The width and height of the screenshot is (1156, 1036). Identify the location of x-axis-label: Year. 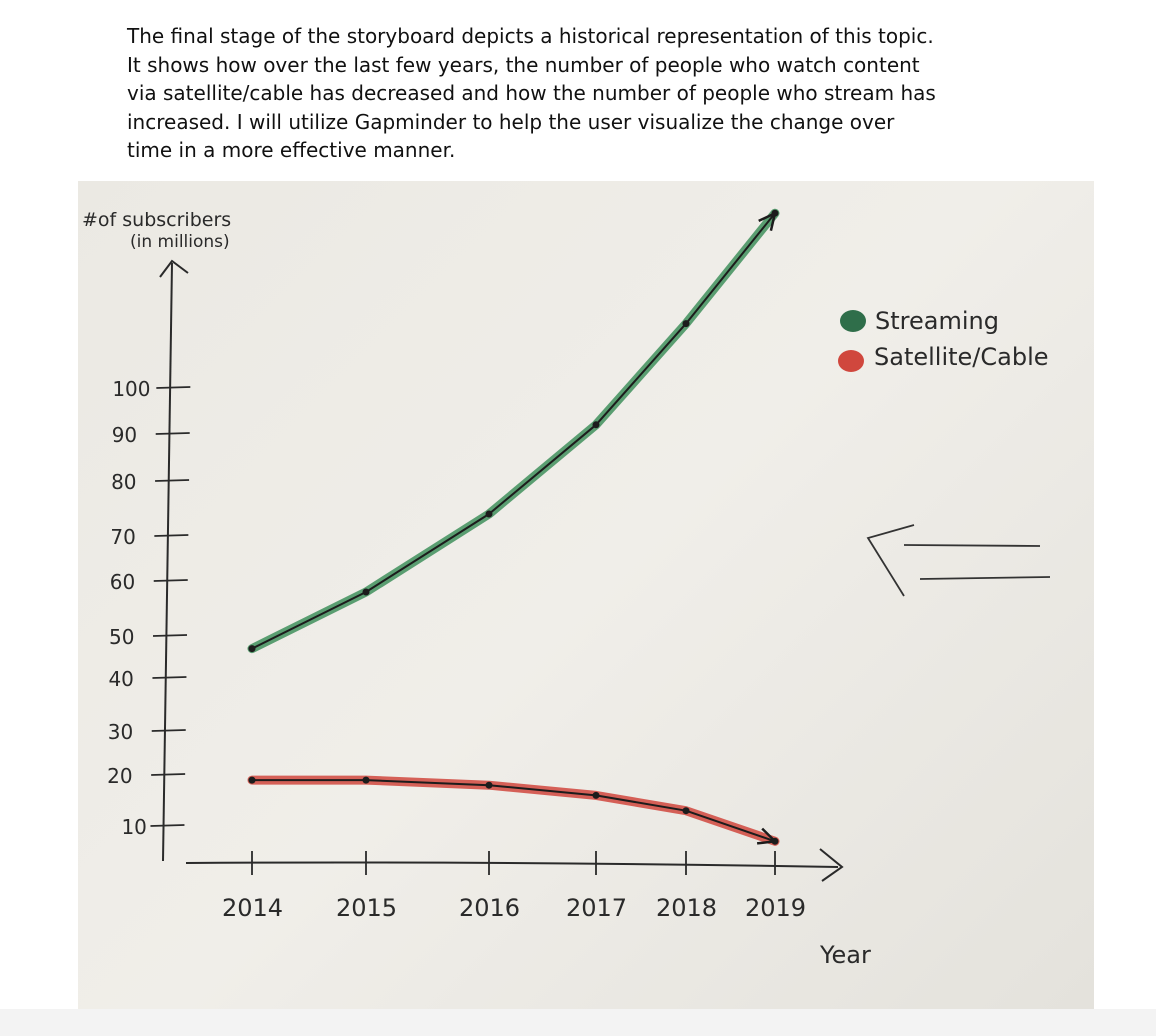
(845, 955).